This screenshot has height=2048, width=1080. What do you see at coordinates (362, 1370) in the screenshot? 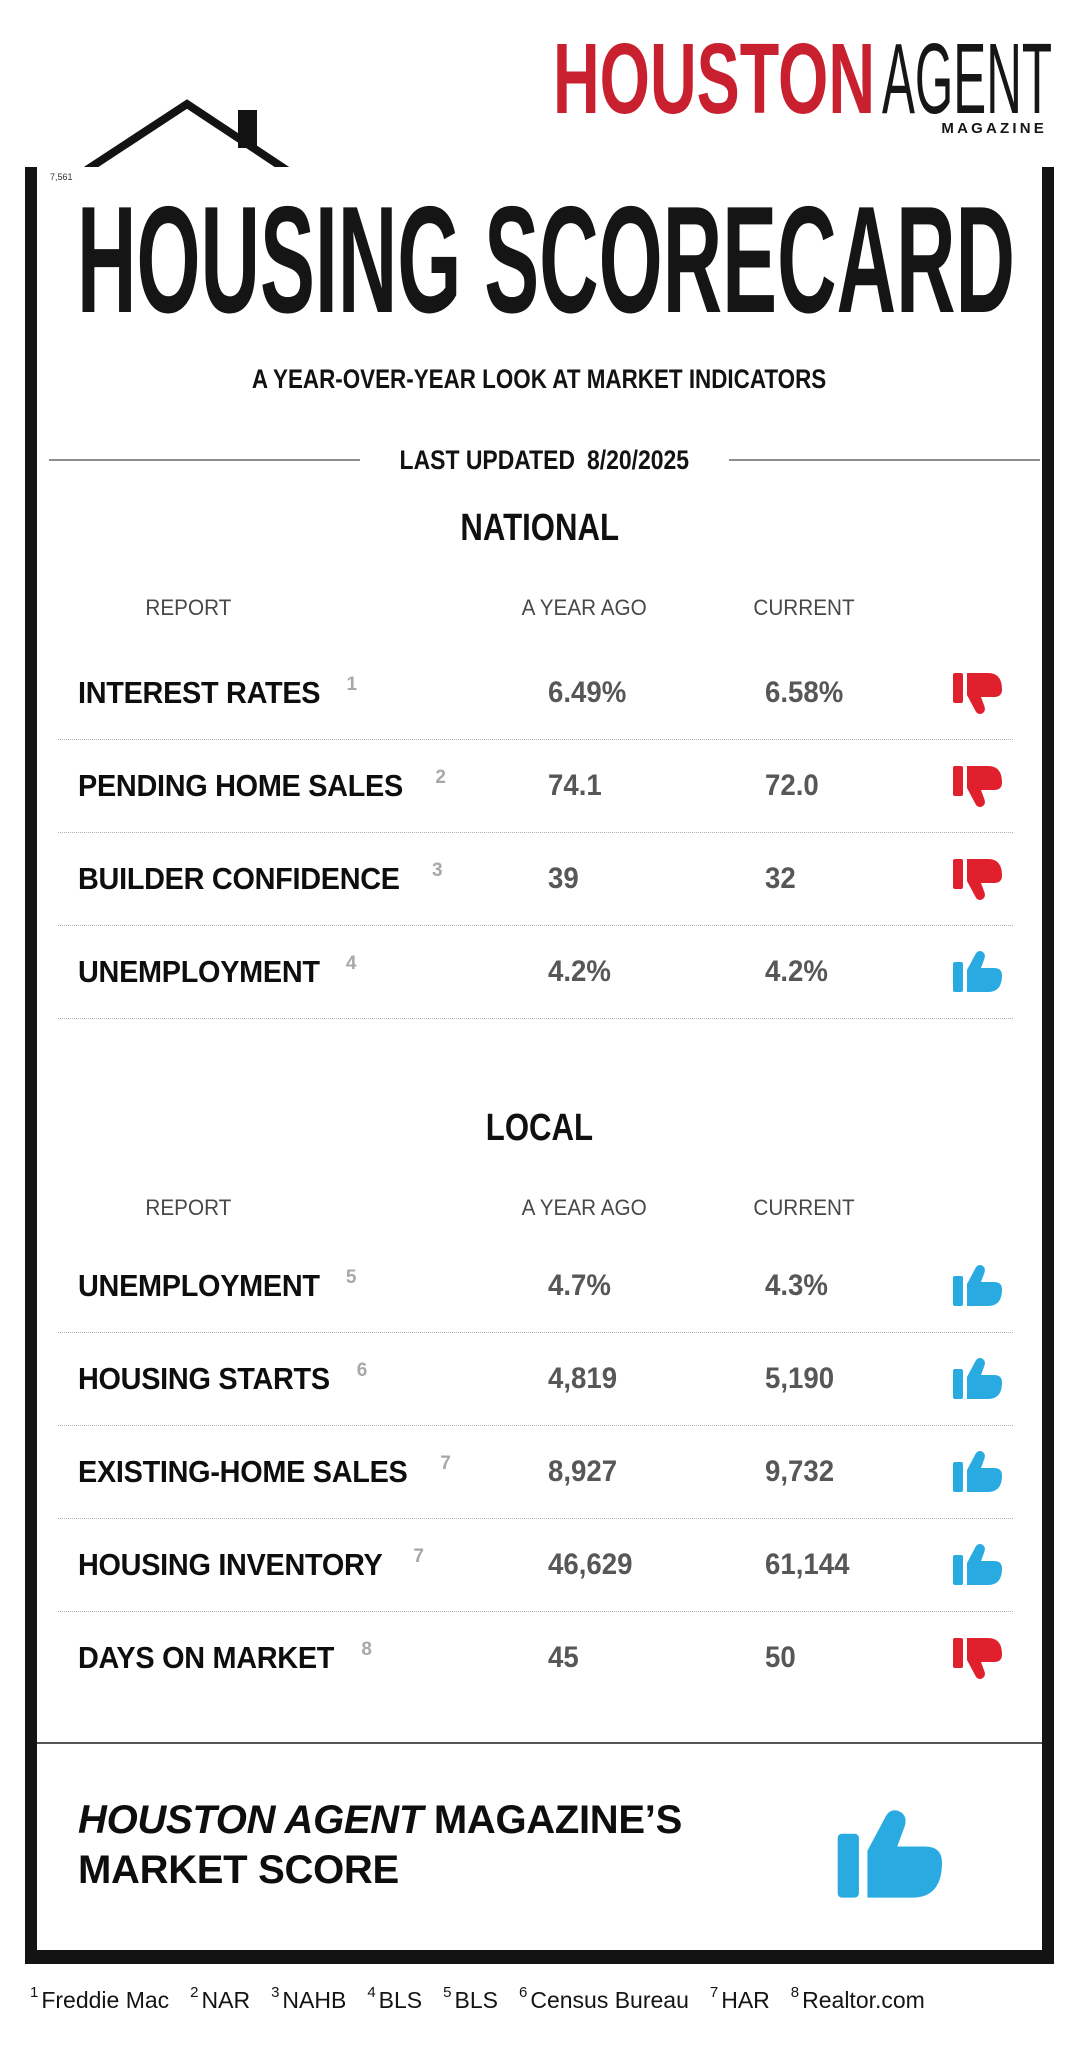
I see `row-source-superscript: 6` at bounding box center [362, 1370].